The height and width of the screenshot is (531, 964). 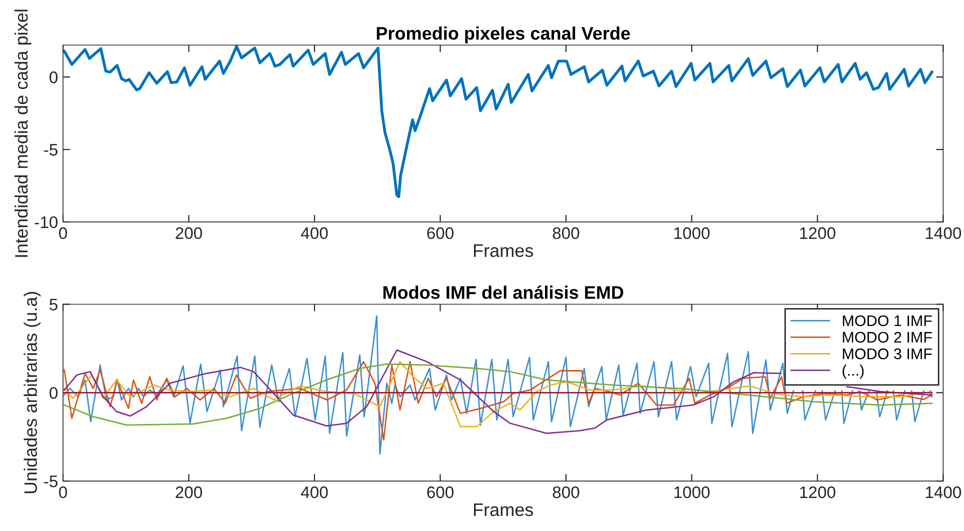 I want to click on legend-label: MODO 3 IMF, so click(x=887, y=354).